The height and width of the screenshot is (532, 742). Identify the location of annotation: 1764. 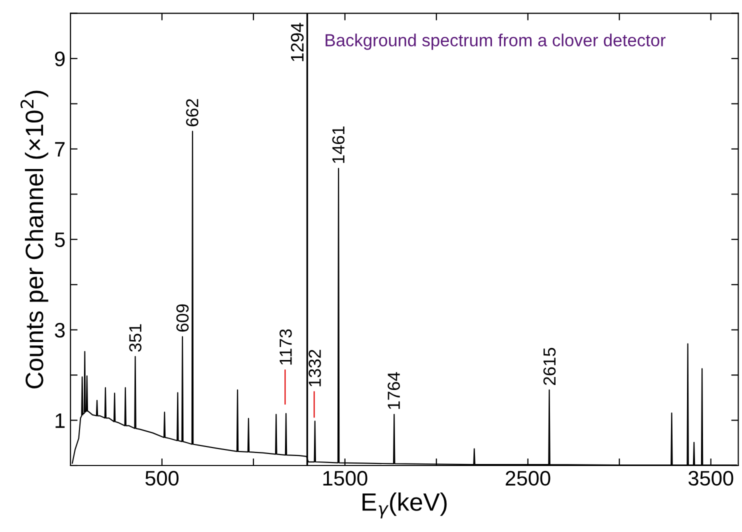
(394, 390).